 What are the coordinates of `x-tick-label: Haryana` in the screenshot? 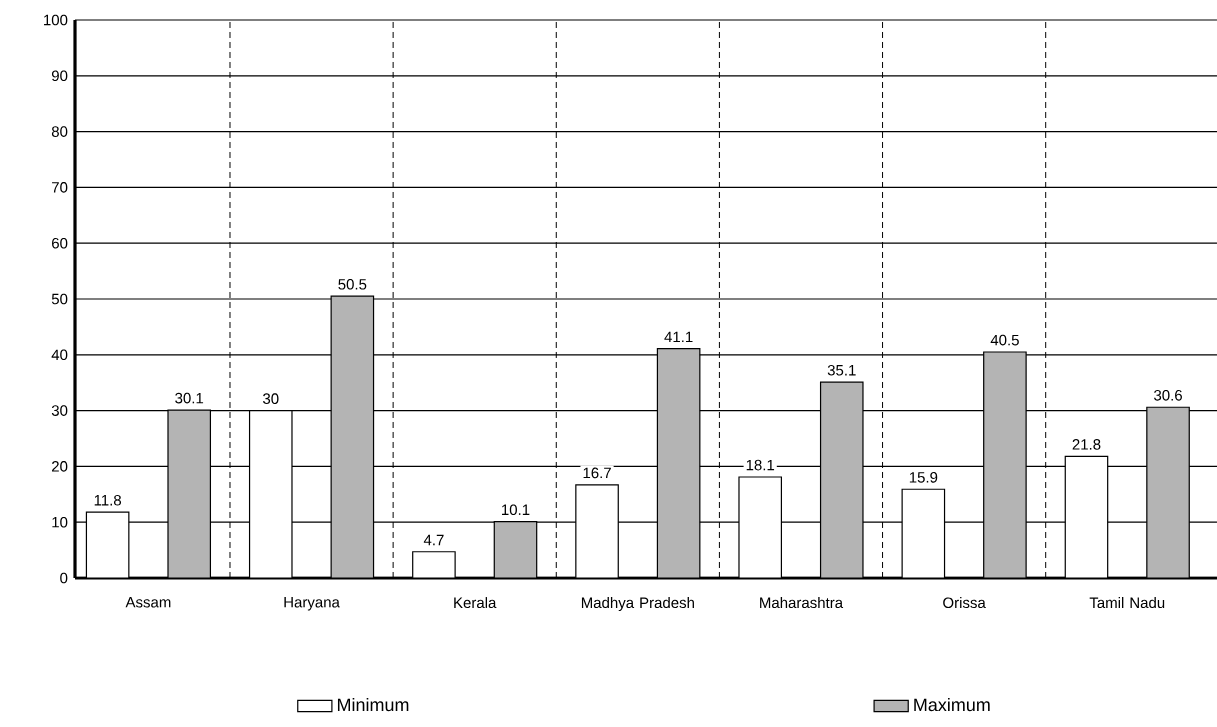 It's located at (312, 604).